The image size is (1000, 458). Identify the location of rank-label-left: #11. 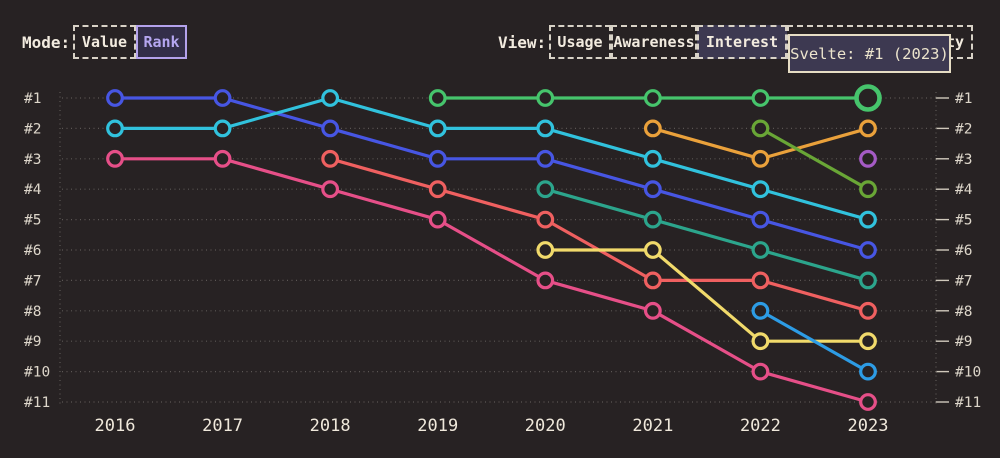
(37, 403).